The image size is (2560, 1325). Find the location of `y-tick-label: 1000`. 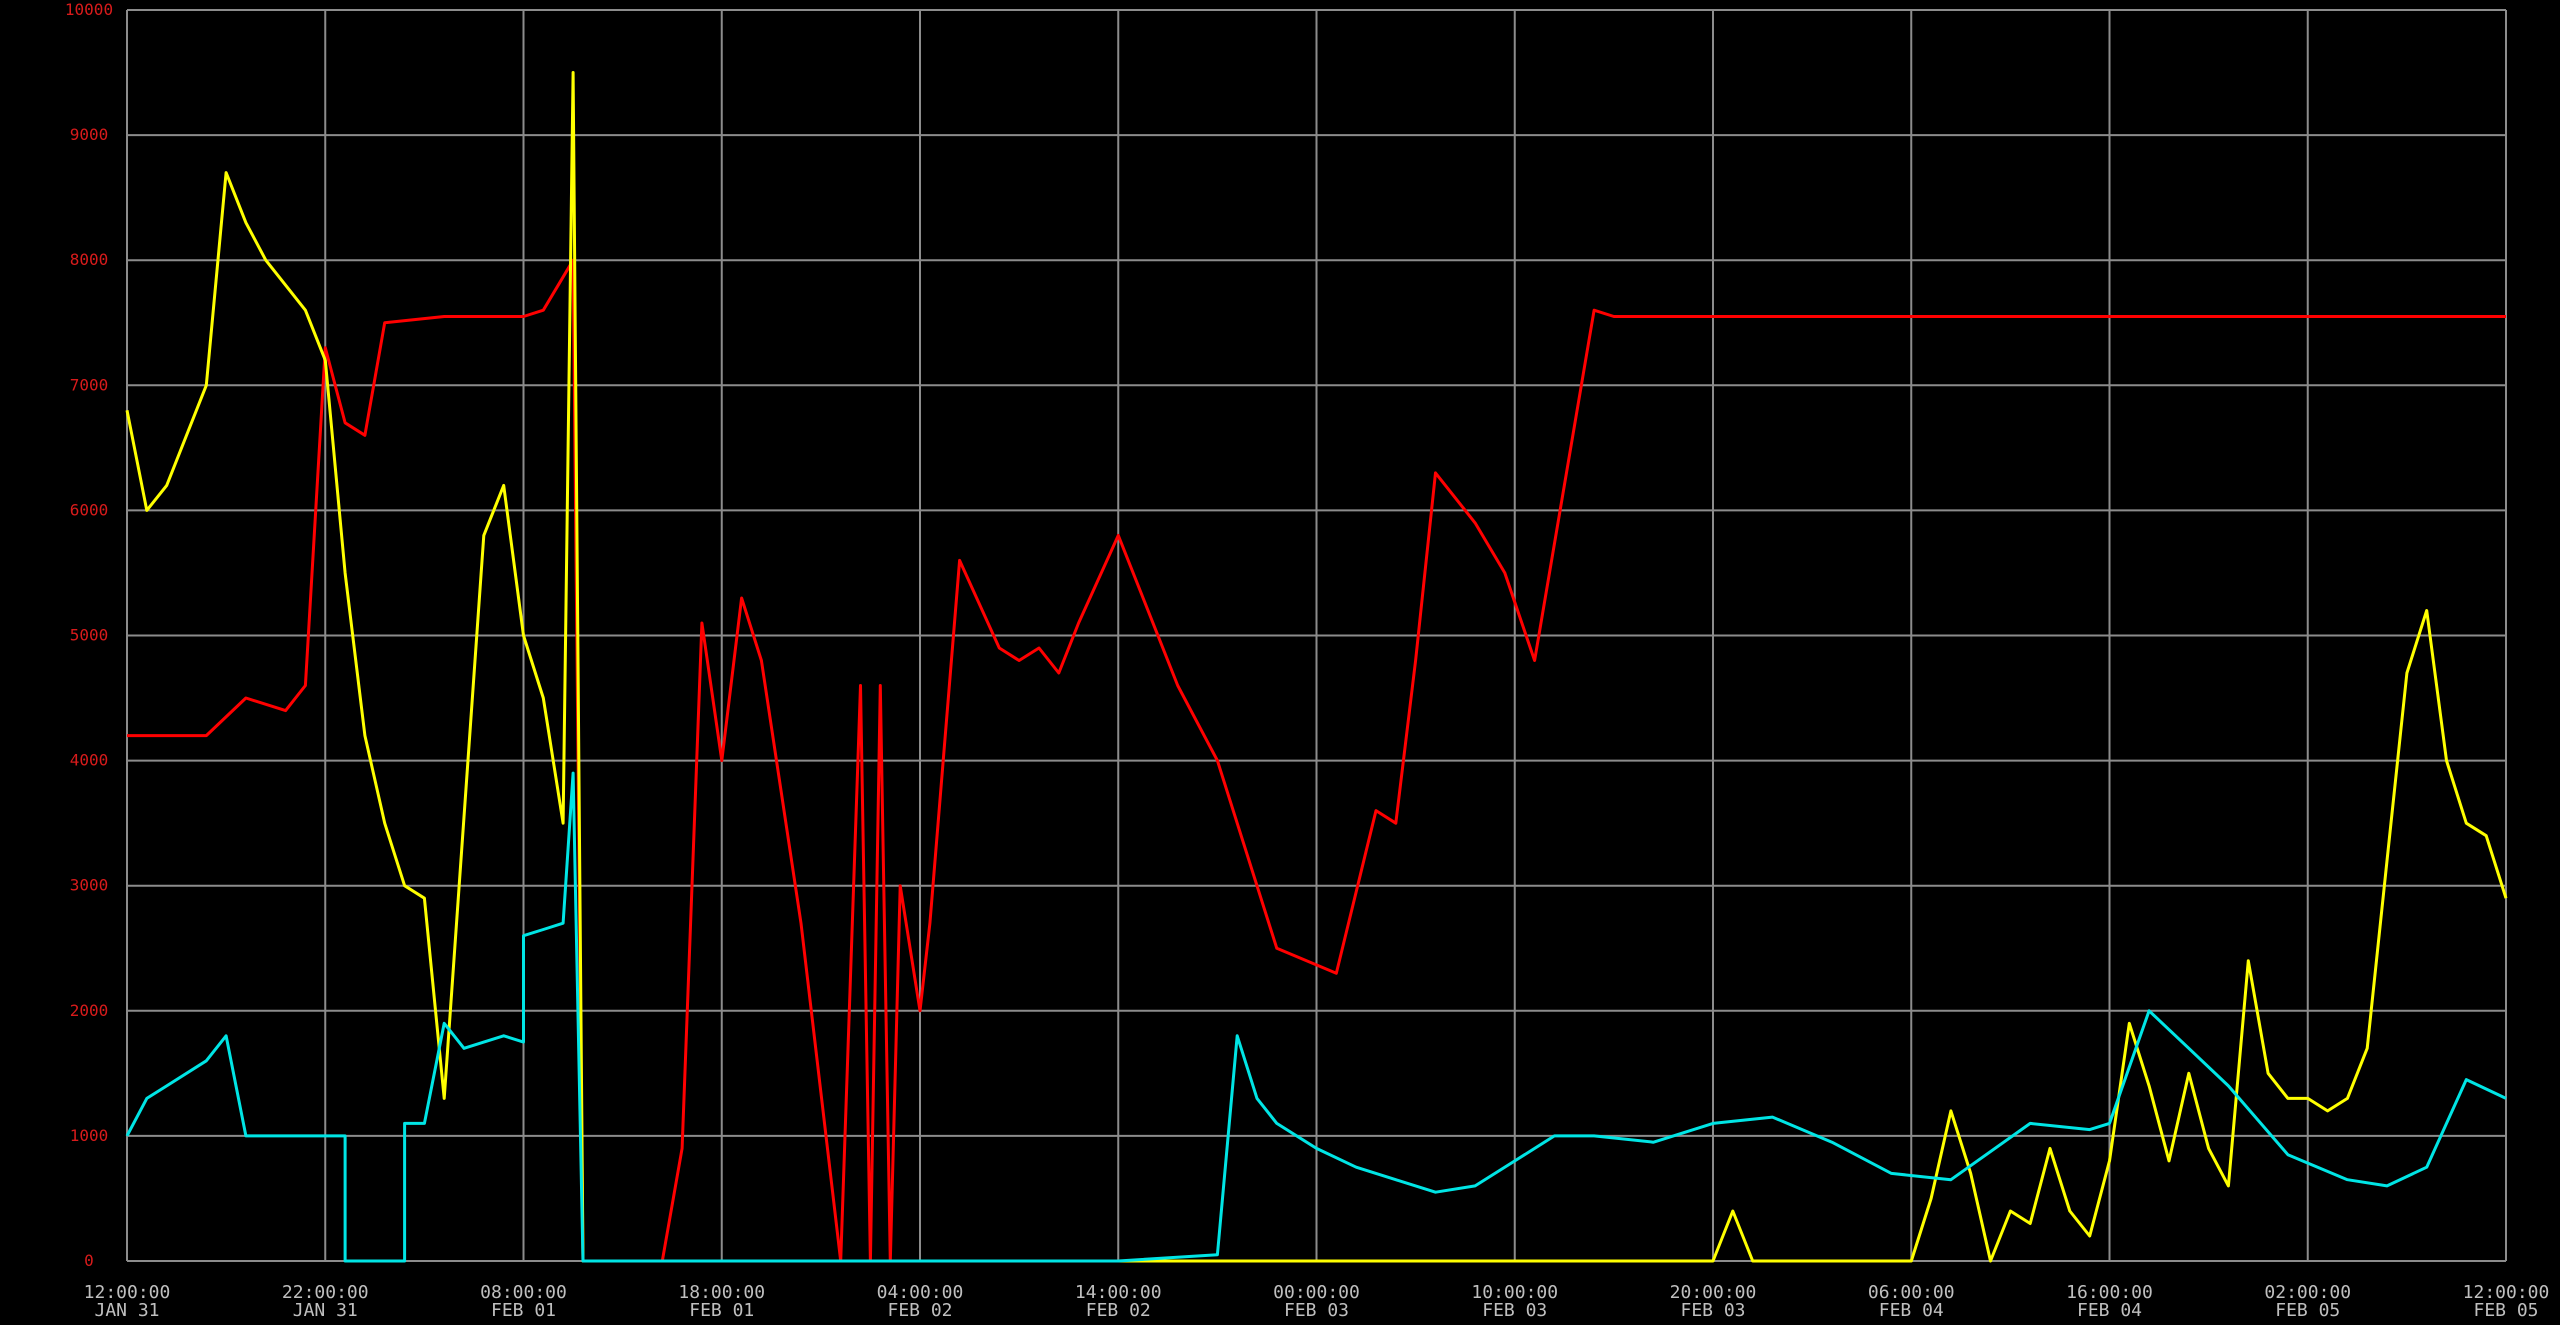

y-tick-label: 1000 is located at coordinates (89, 1135).